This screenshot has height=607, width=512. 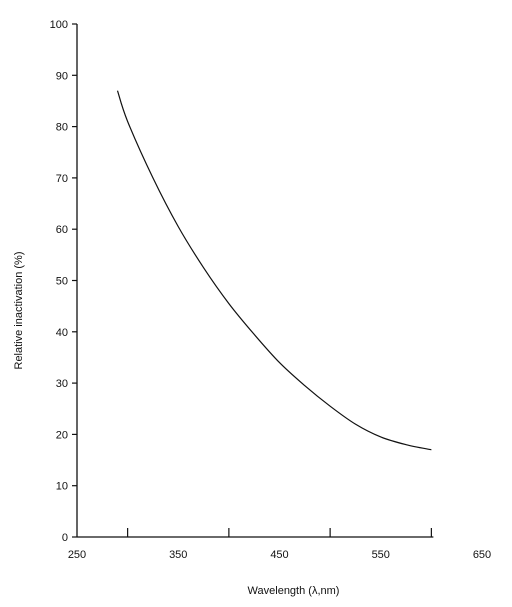 What do you see at coordinates (62, 435) in the screenshot?
I see `y-tick-label: 20` at bounding box center [62, 435].